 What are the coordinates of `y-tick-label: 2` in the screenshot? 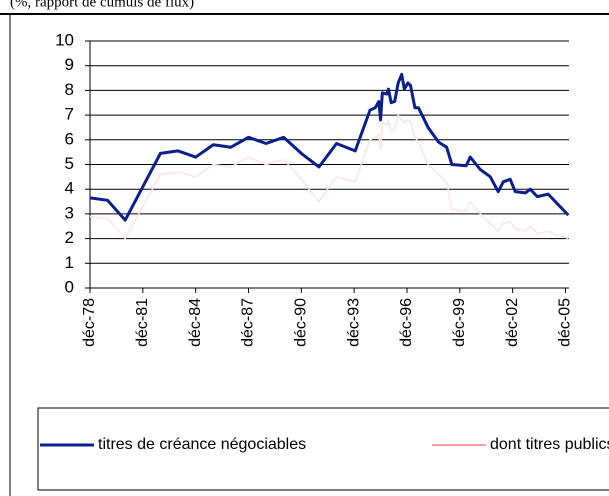 It's located at (69, 237).